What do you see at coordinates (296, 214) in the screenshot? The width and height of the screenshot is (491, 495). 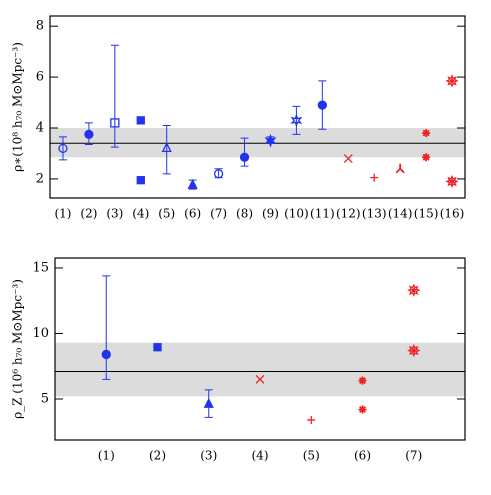 I see `x-tick-label: (10)` at bounding box center [296, 214].